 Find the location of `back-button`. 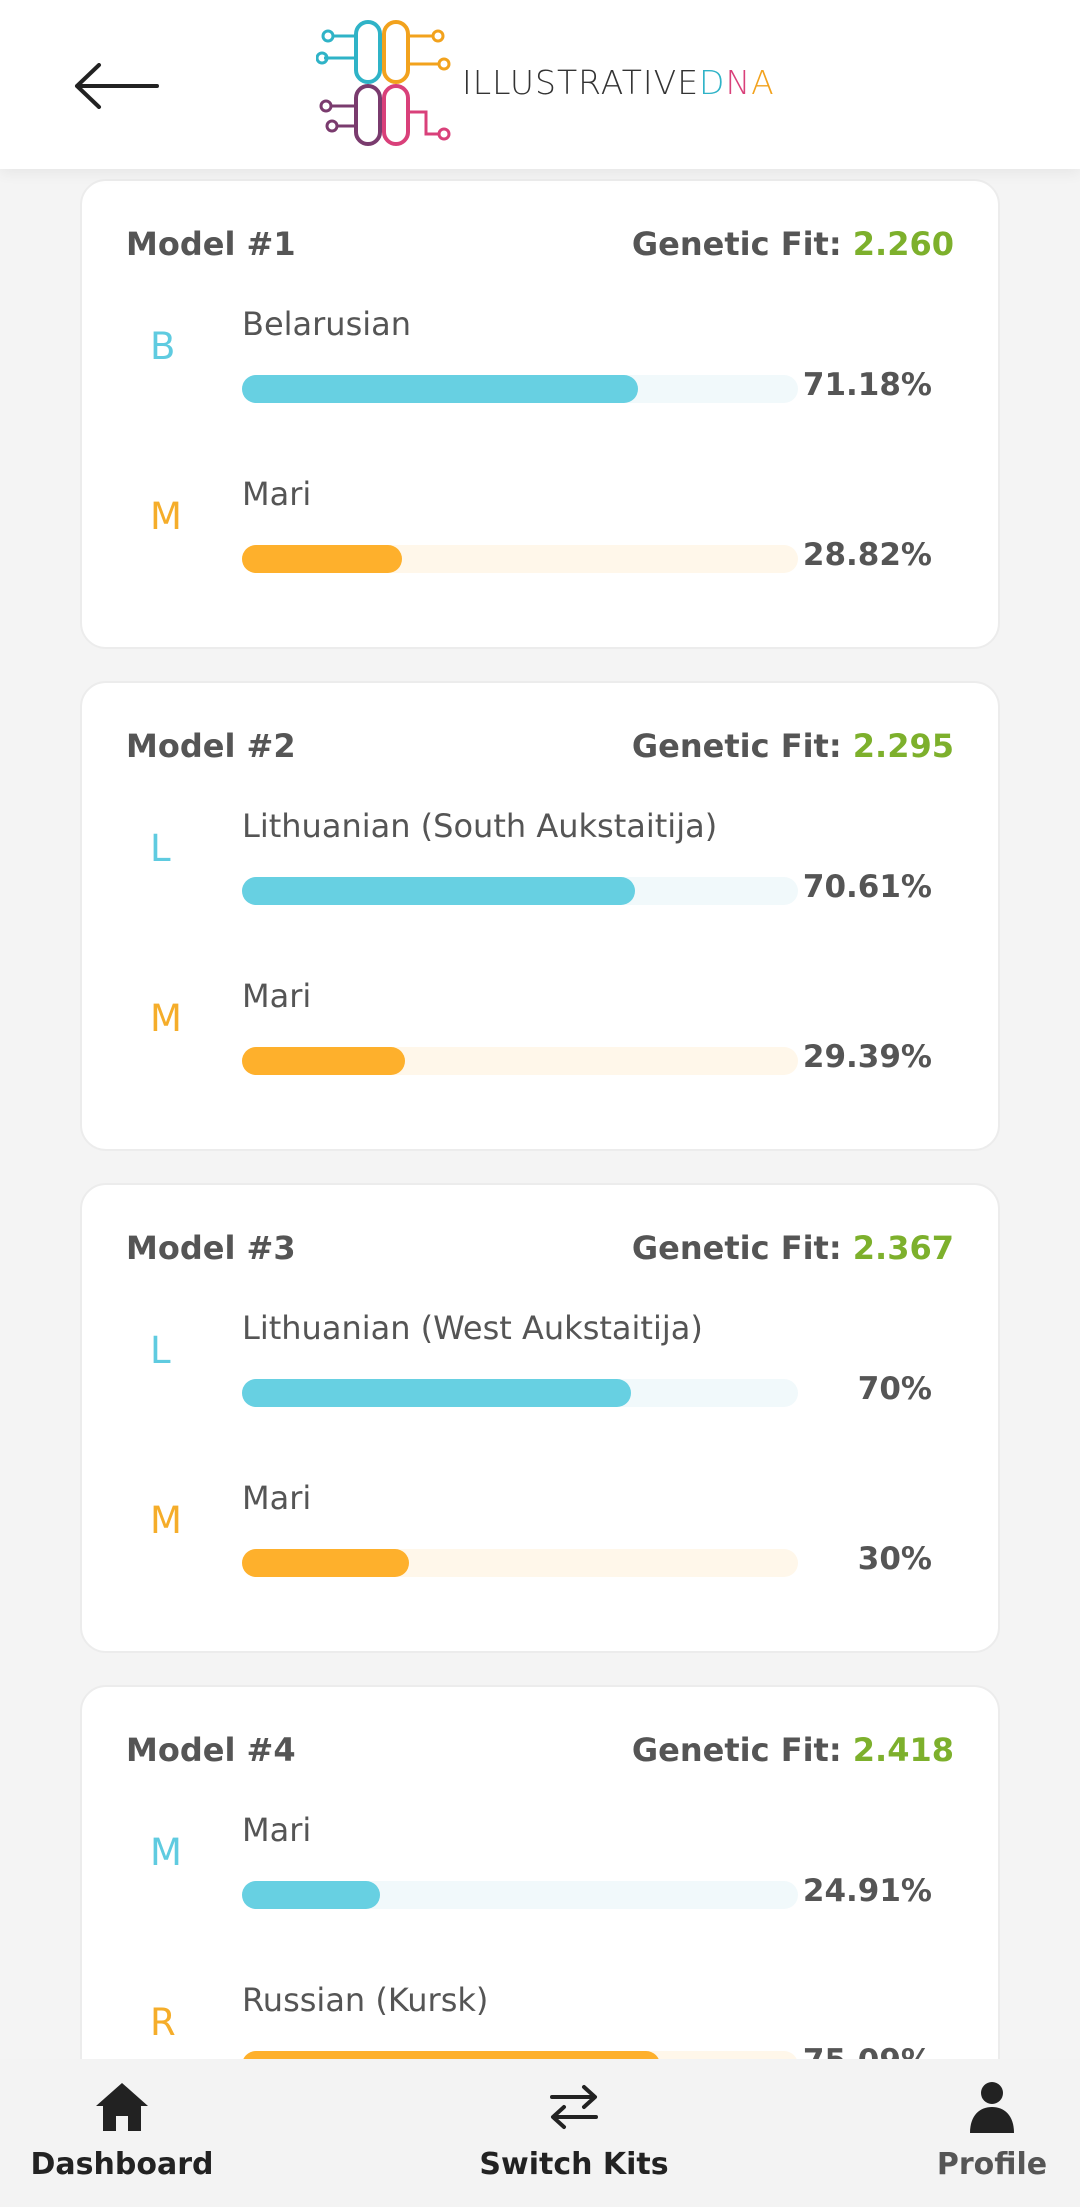

back-button is located at coordinates (116, 86).